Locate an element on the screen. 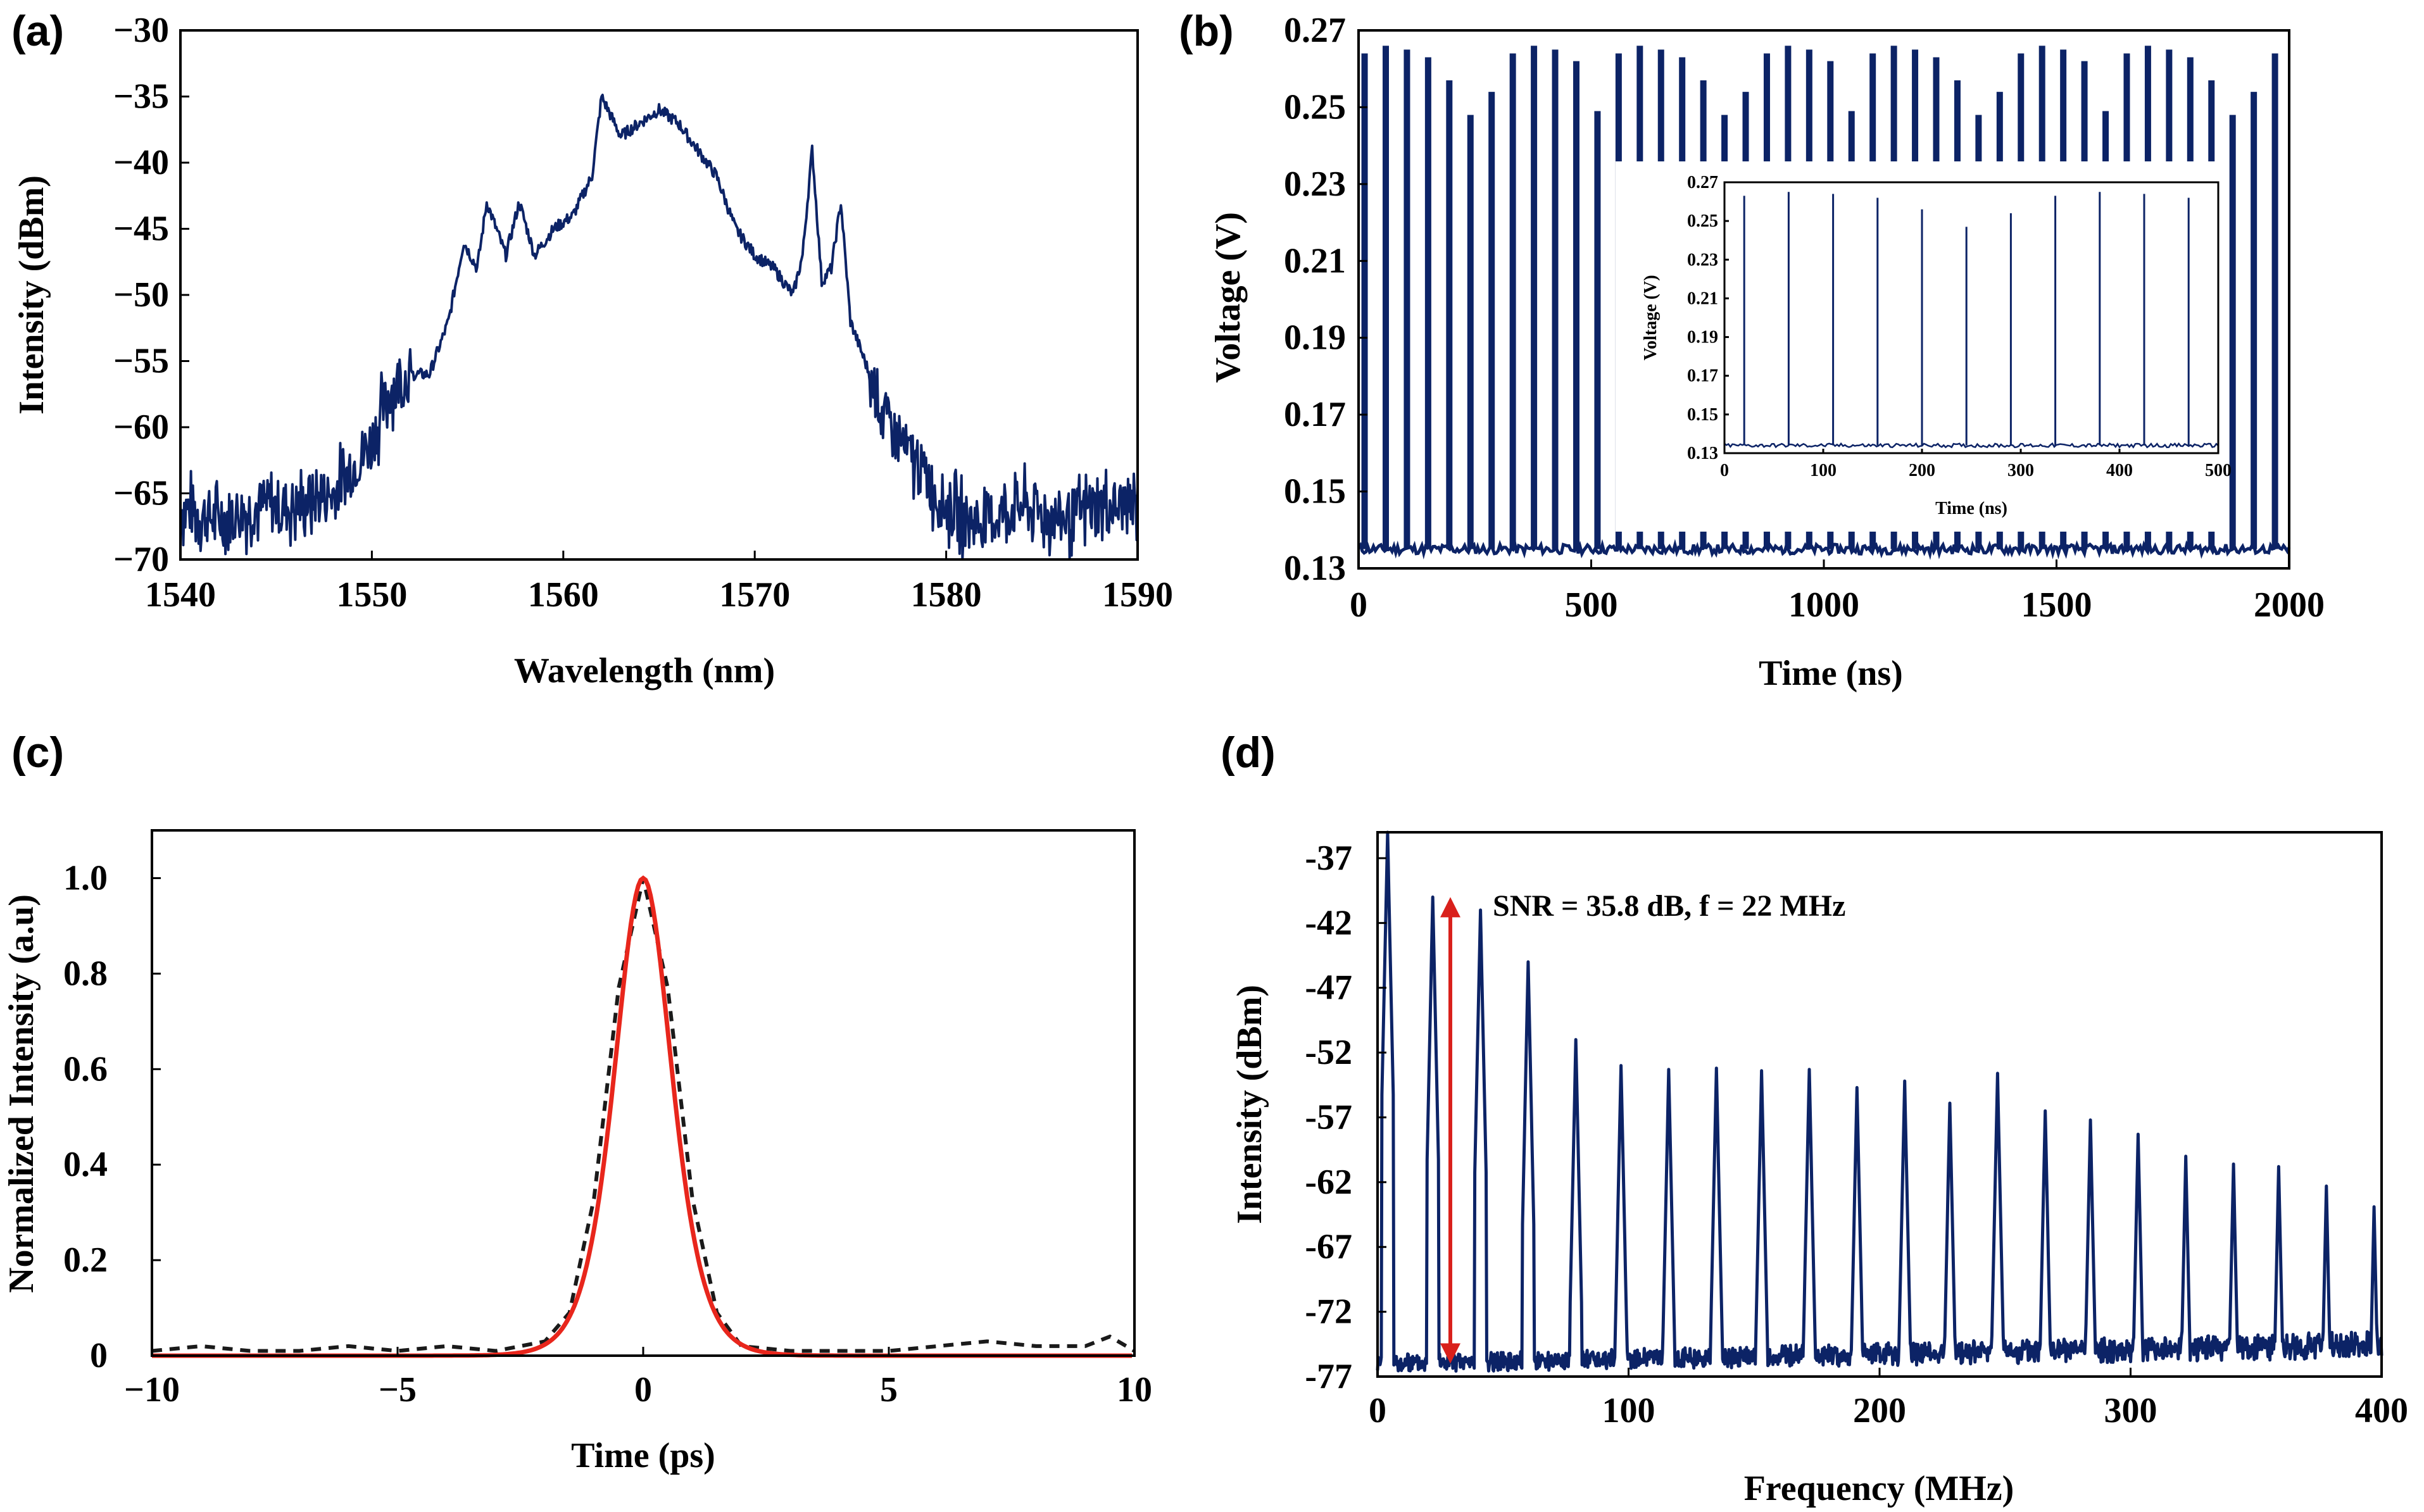 The image size is (2424, 1512). a-y-tick-label: −60 is located at coordinates (141, 427).